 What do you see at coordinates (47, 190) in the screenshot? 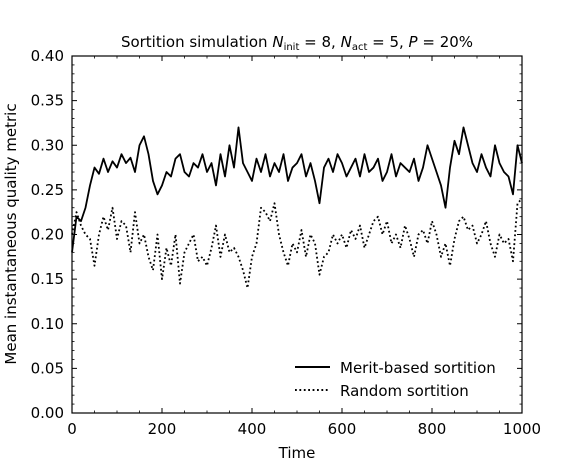
I see `y-tick-label: 0.25` at bounding box center [47, 190].